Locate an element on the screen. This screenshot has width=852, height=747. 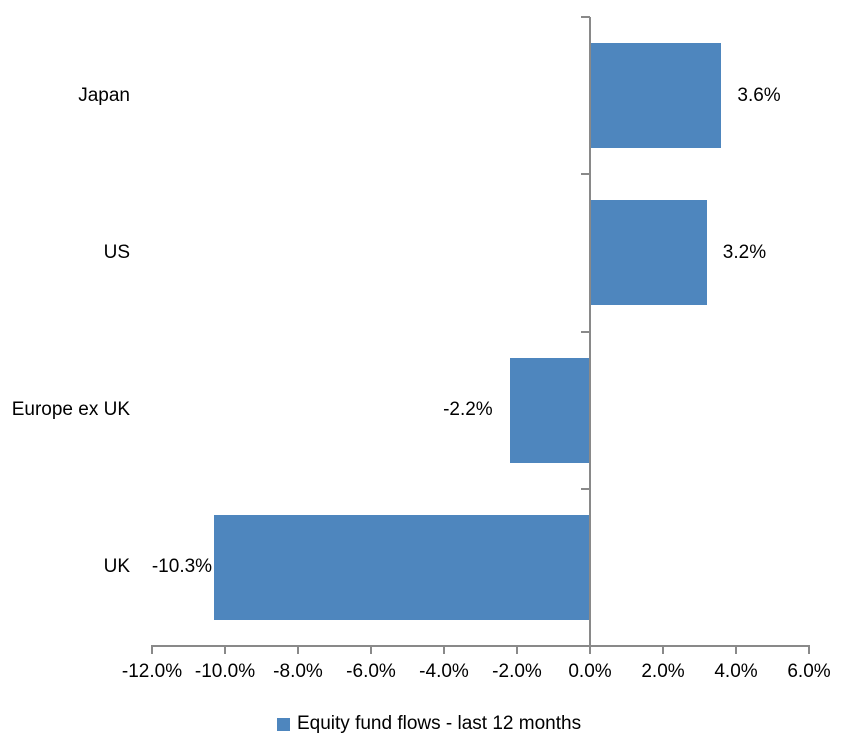
legend-label: Equity fund flows - last 12 months is located at coordinates (439, 723).